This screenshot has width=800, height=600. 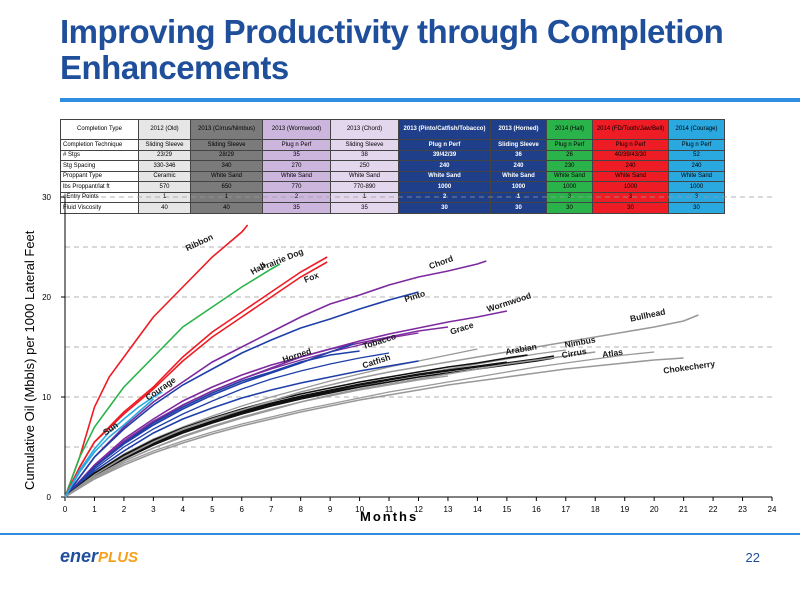 I want to click on series-line-ribbon, so click(x=156, y=361).